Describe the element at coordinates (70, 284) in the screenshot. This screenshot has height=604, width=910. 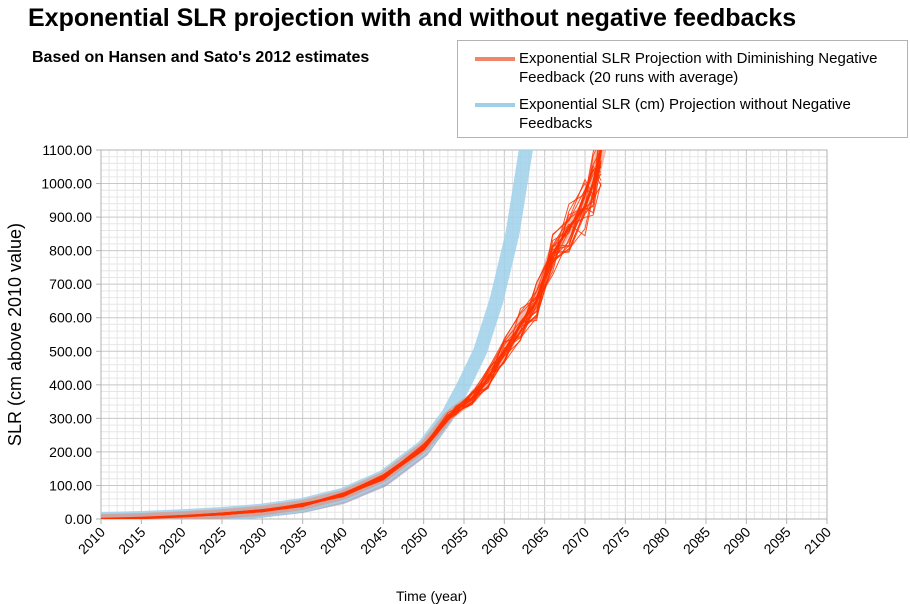
I see `y-tick-label: 700.00` at that location.